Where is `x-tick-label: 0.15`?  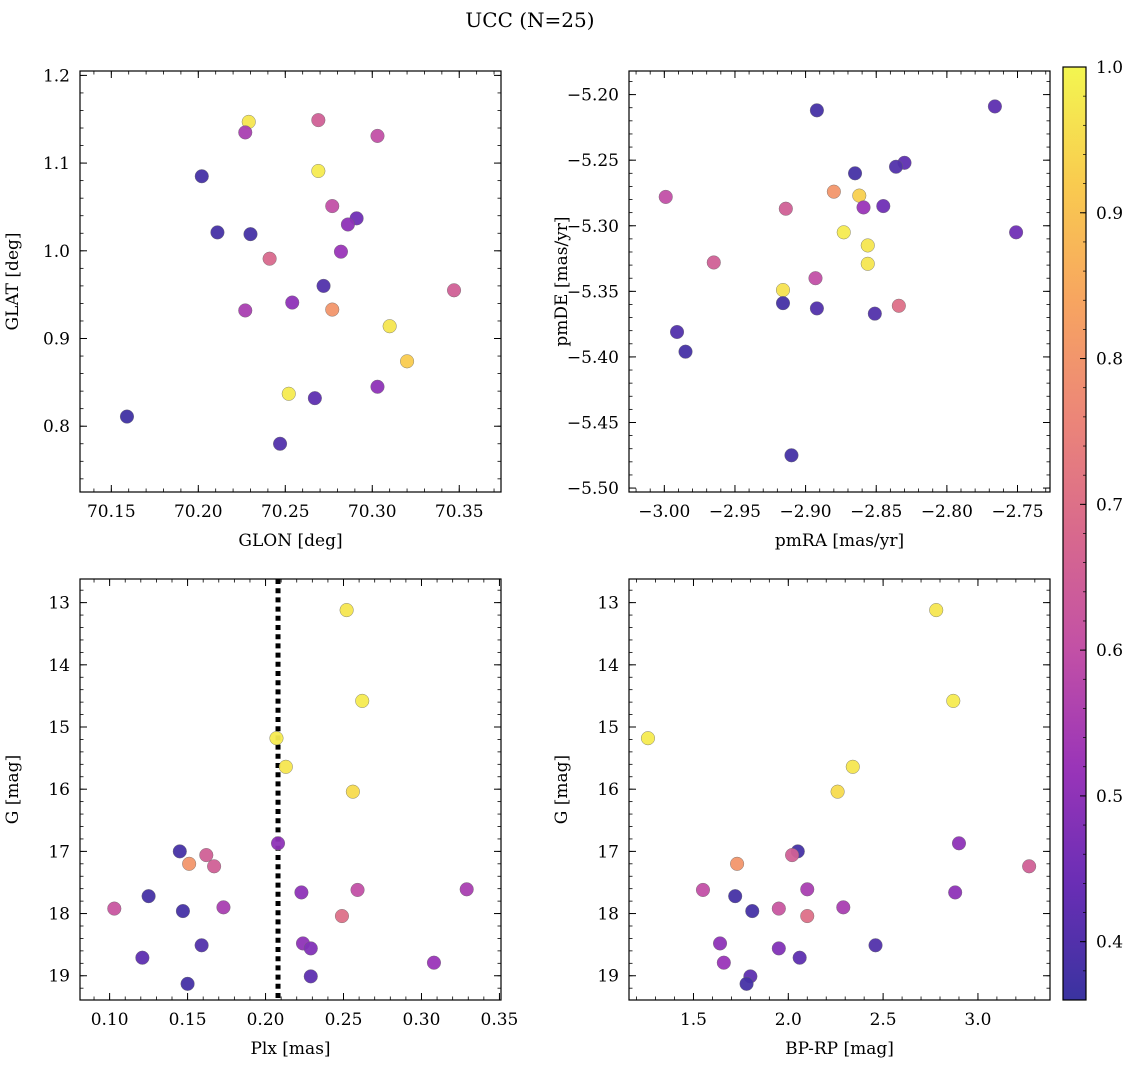 x-tick-label: 0.15 is located at coordinates (188, 1020).